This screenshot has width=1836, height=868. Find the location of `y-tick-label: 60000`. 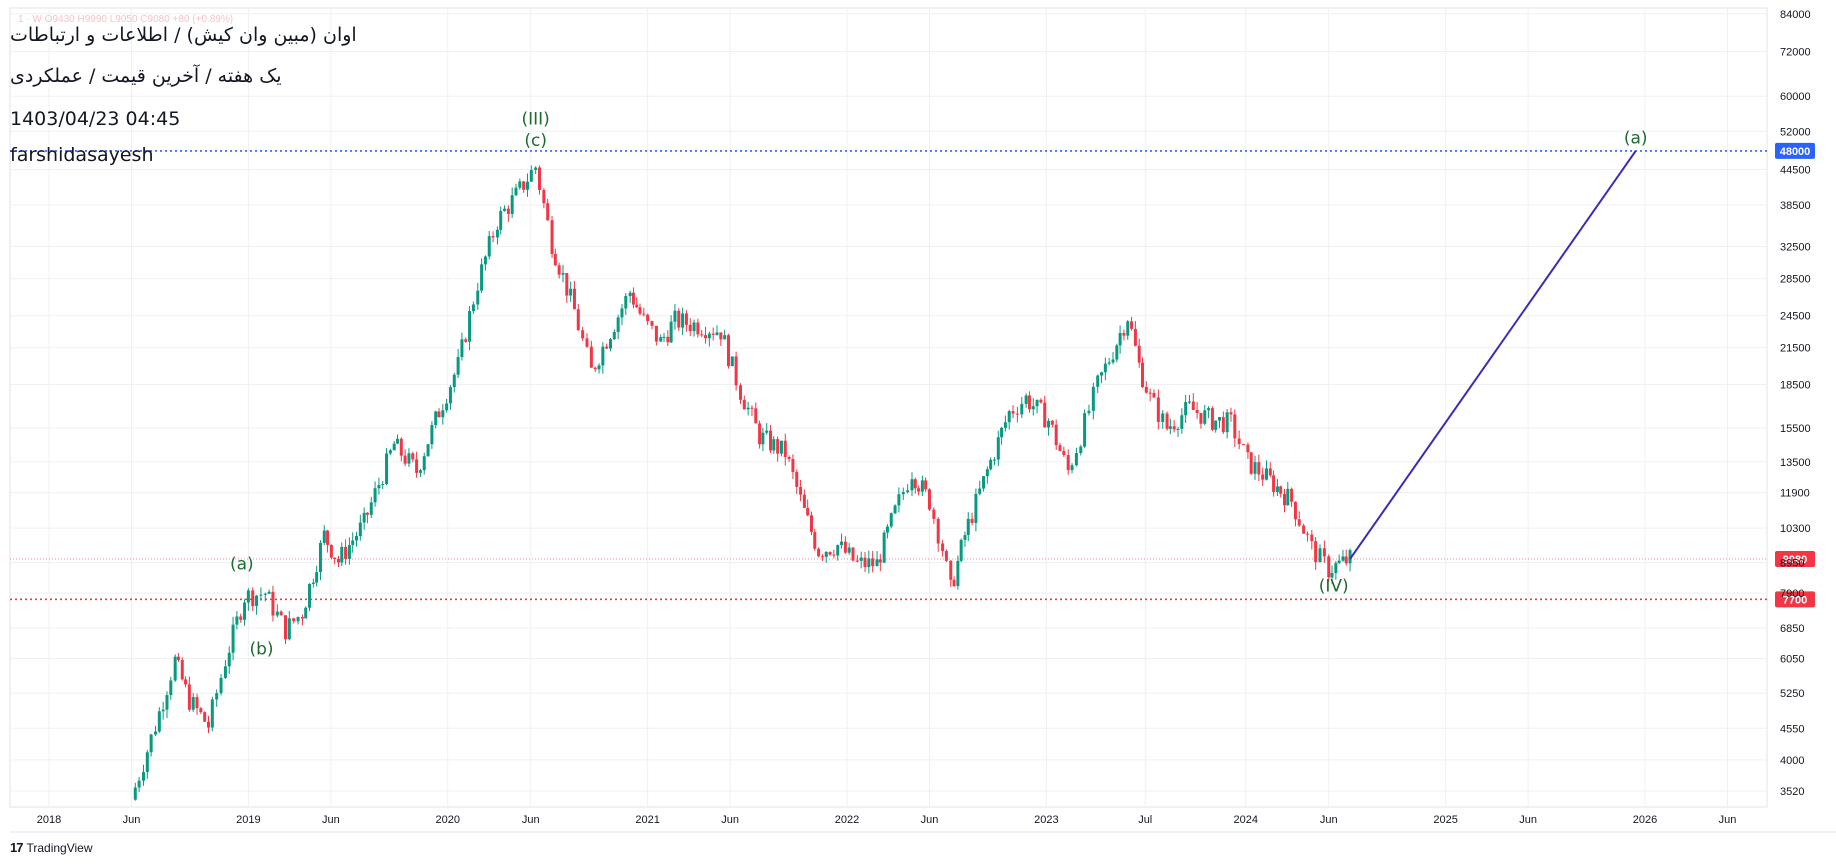

y-tick-label: 60000 is located at coordinates (1795, 97).